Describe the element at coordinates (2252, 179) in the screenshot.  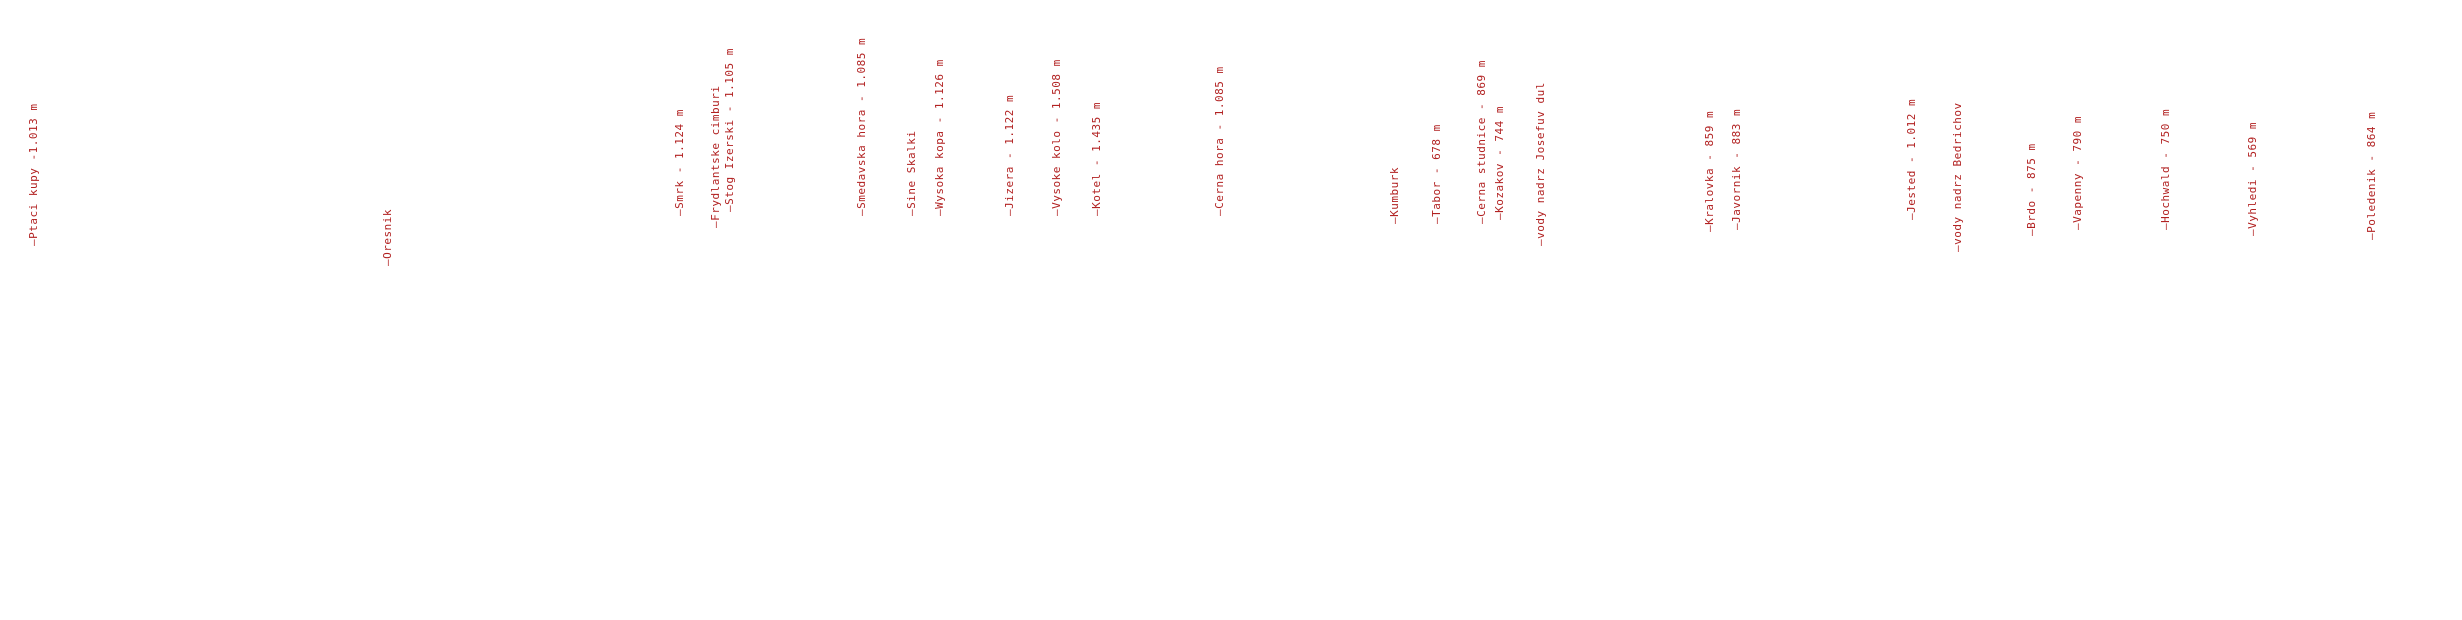
I see `peak-label: —Vyhledi - 569 m` at that location.